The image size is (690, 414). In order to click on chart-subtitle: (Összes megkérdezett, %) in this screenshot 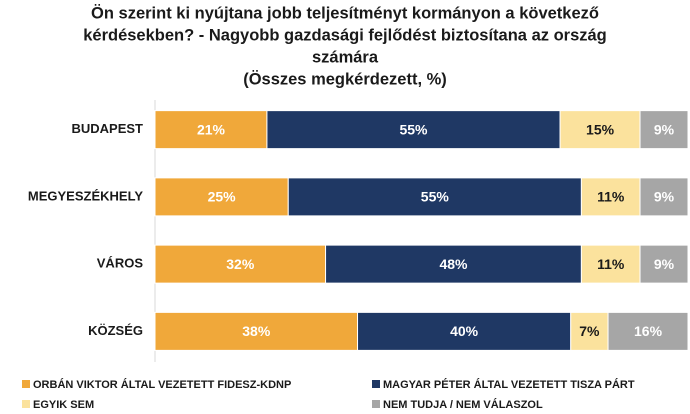, I will do `click(345, 78)`.